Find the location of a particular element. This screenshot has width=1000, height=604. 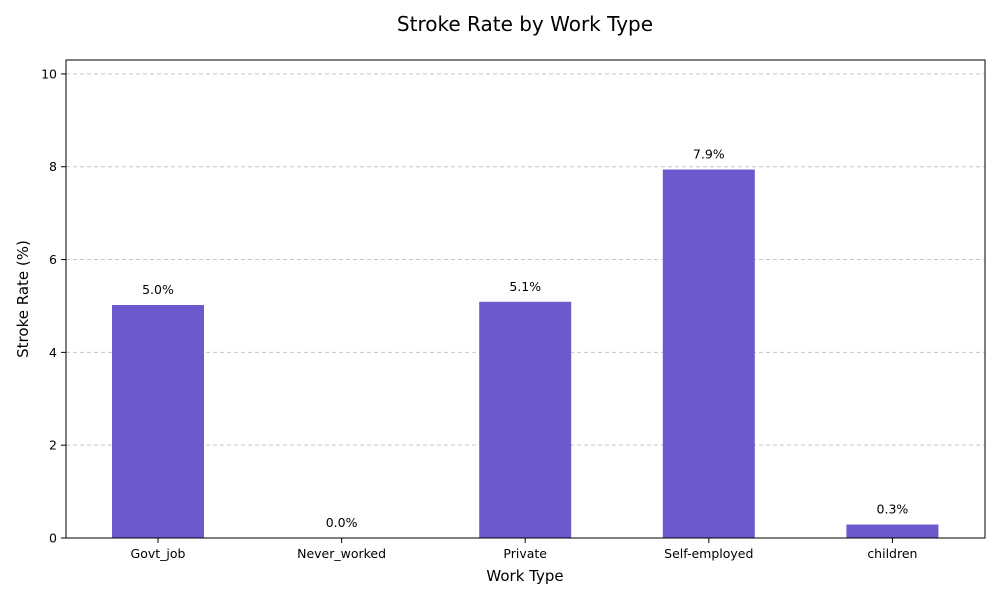

y-tick-label: 8 is located at coordinates (53, 166).